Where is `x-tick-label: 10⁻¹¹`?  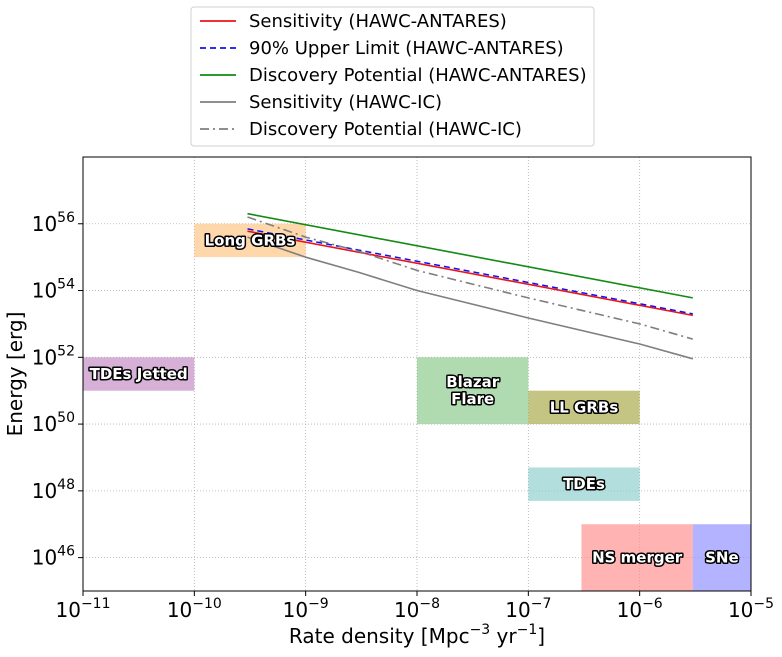 x-tick-label: 10⁻¹¹ is located at coordinates (83, 609).